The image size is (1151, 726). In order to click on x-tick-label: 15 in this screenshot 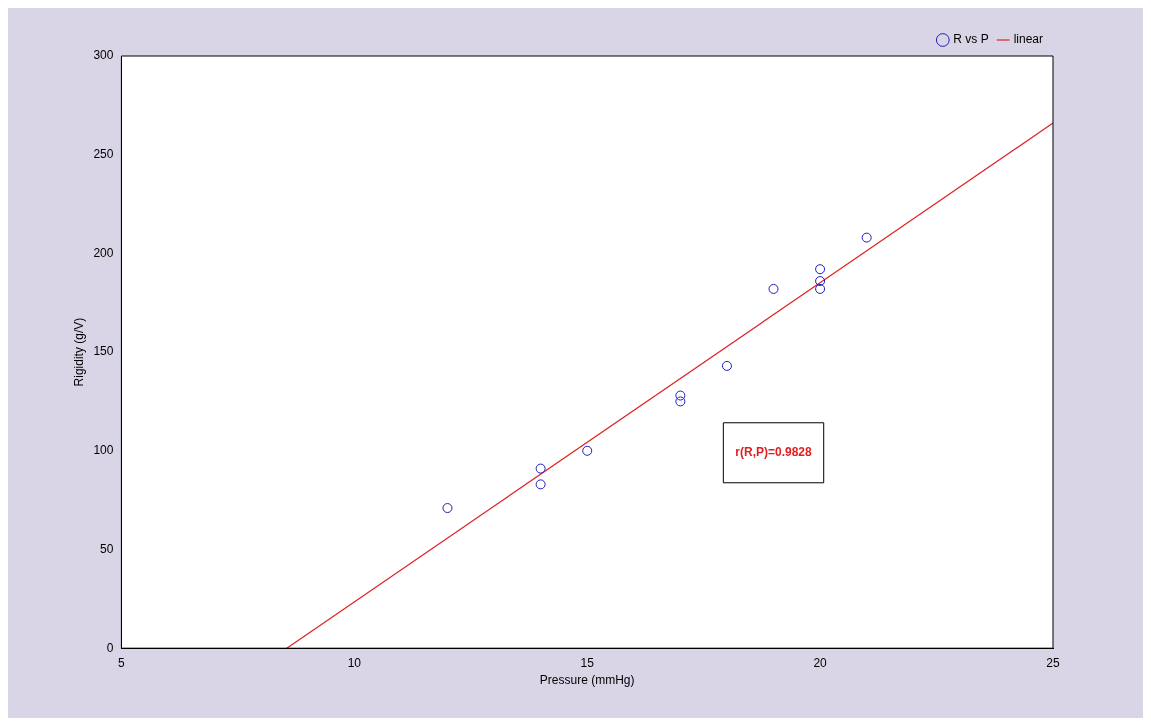, I will do `click(587, 662)`.